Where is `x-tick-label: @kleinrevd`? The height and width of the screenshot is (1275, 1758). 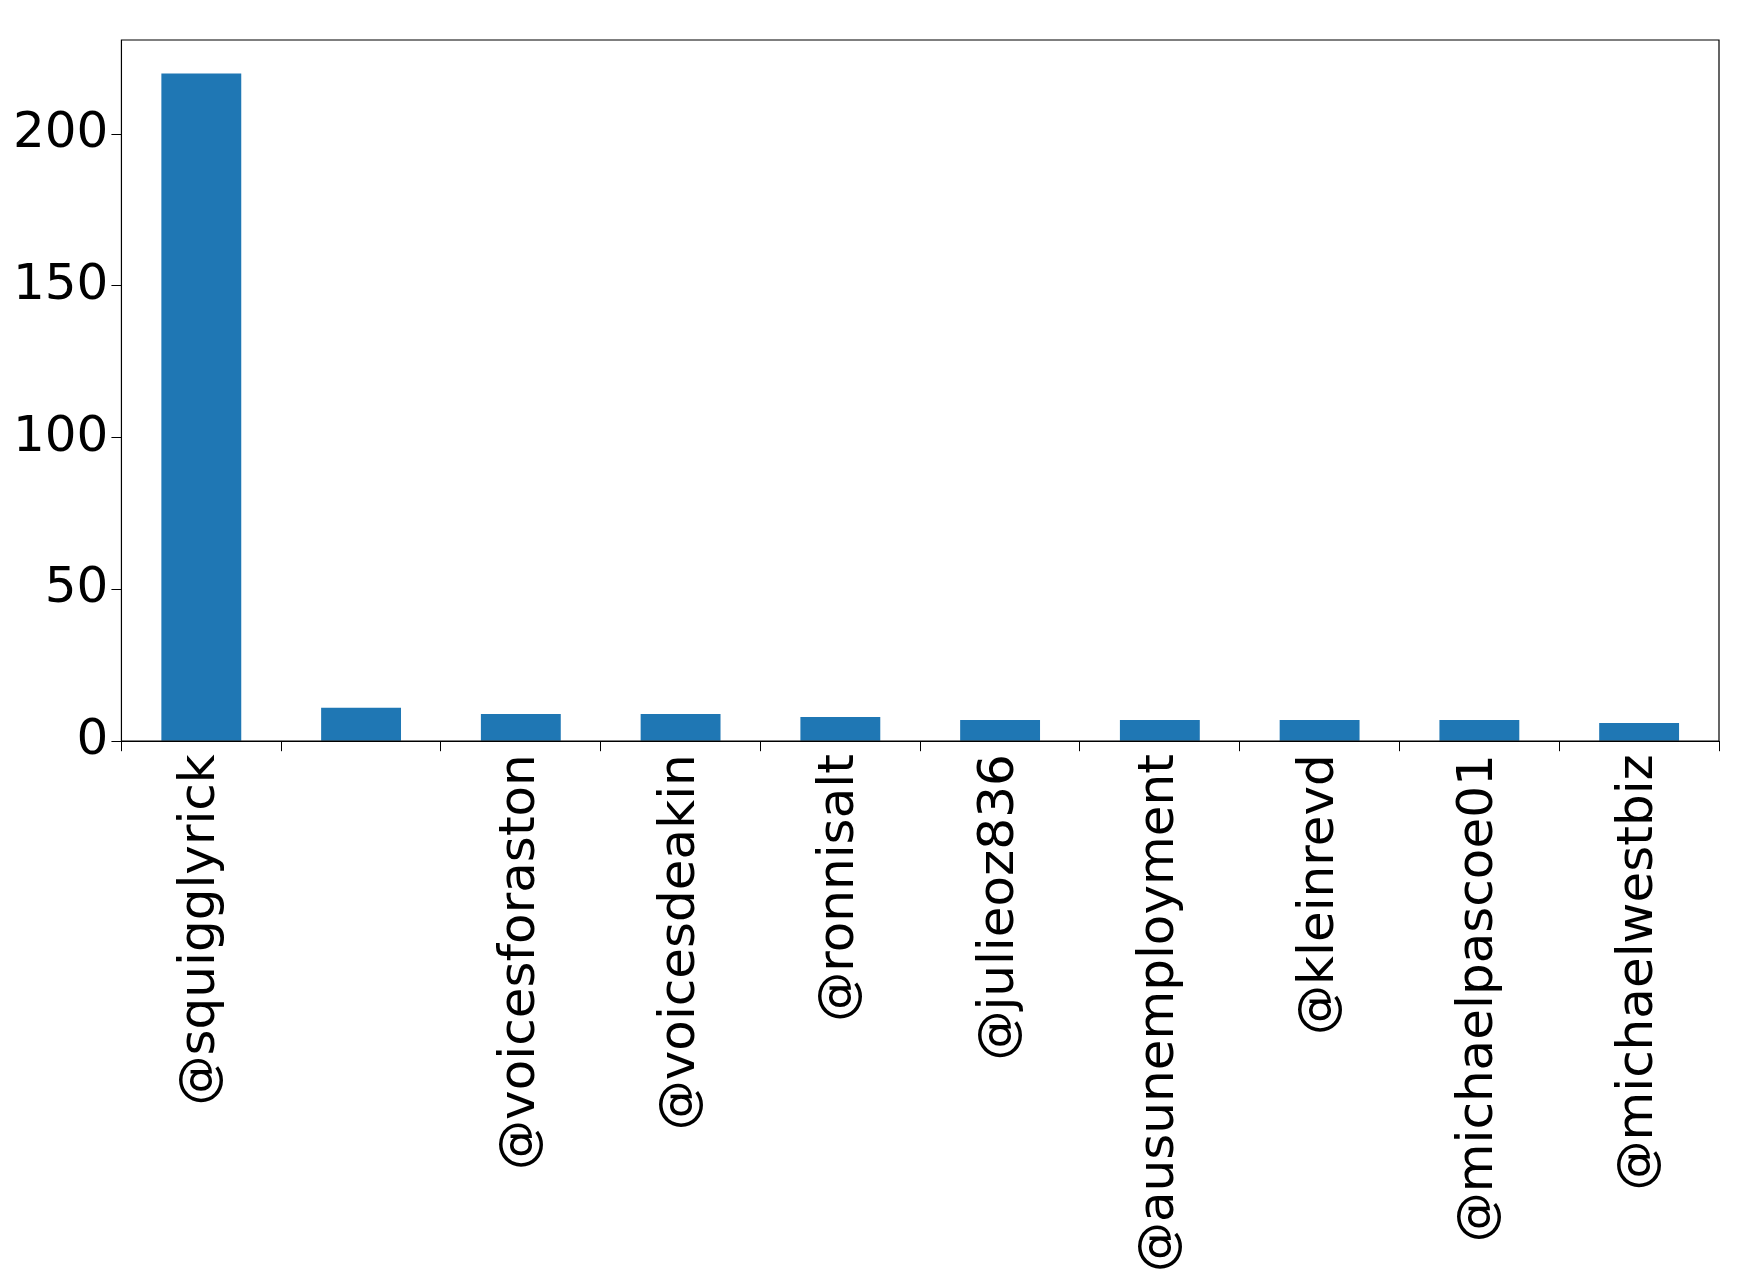
x-tick-label: @kleinrevd is located at coordinates (1315, 894).